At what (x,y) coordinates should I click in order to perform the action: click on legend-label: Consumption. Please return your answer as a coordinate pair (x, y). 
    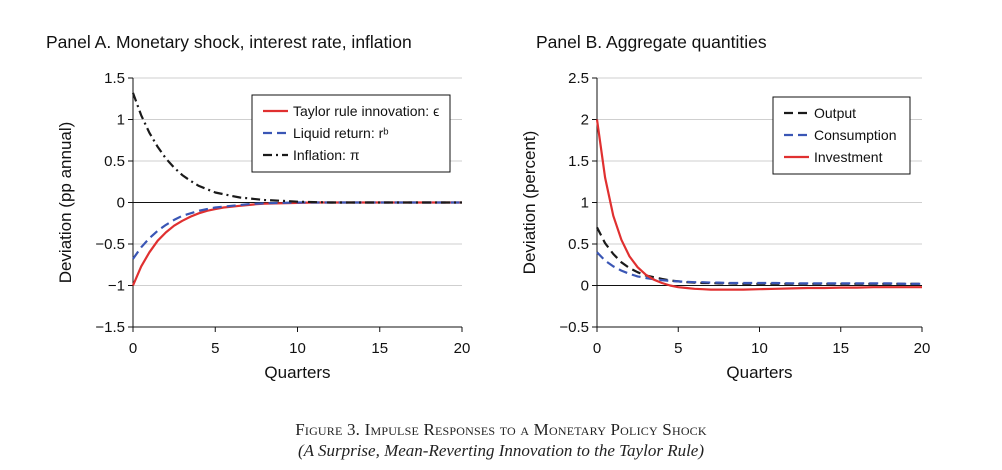
    Looking at the image, I should click on (855, 135).